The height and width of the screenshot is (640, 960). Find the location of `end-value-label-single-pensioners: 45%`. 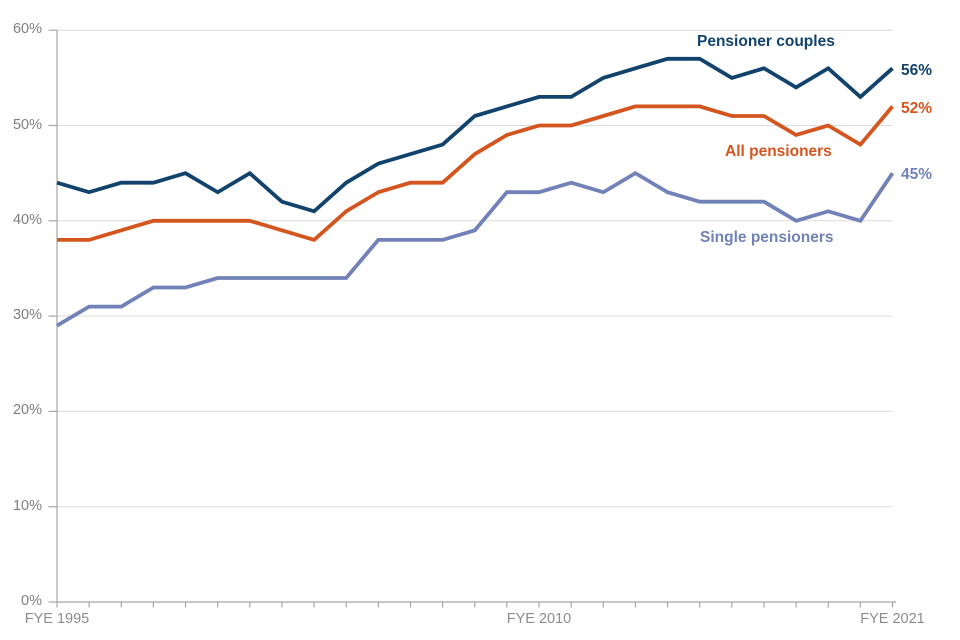

end-value-label-single-pensioners: 45% is located at coordinates (917, 174).